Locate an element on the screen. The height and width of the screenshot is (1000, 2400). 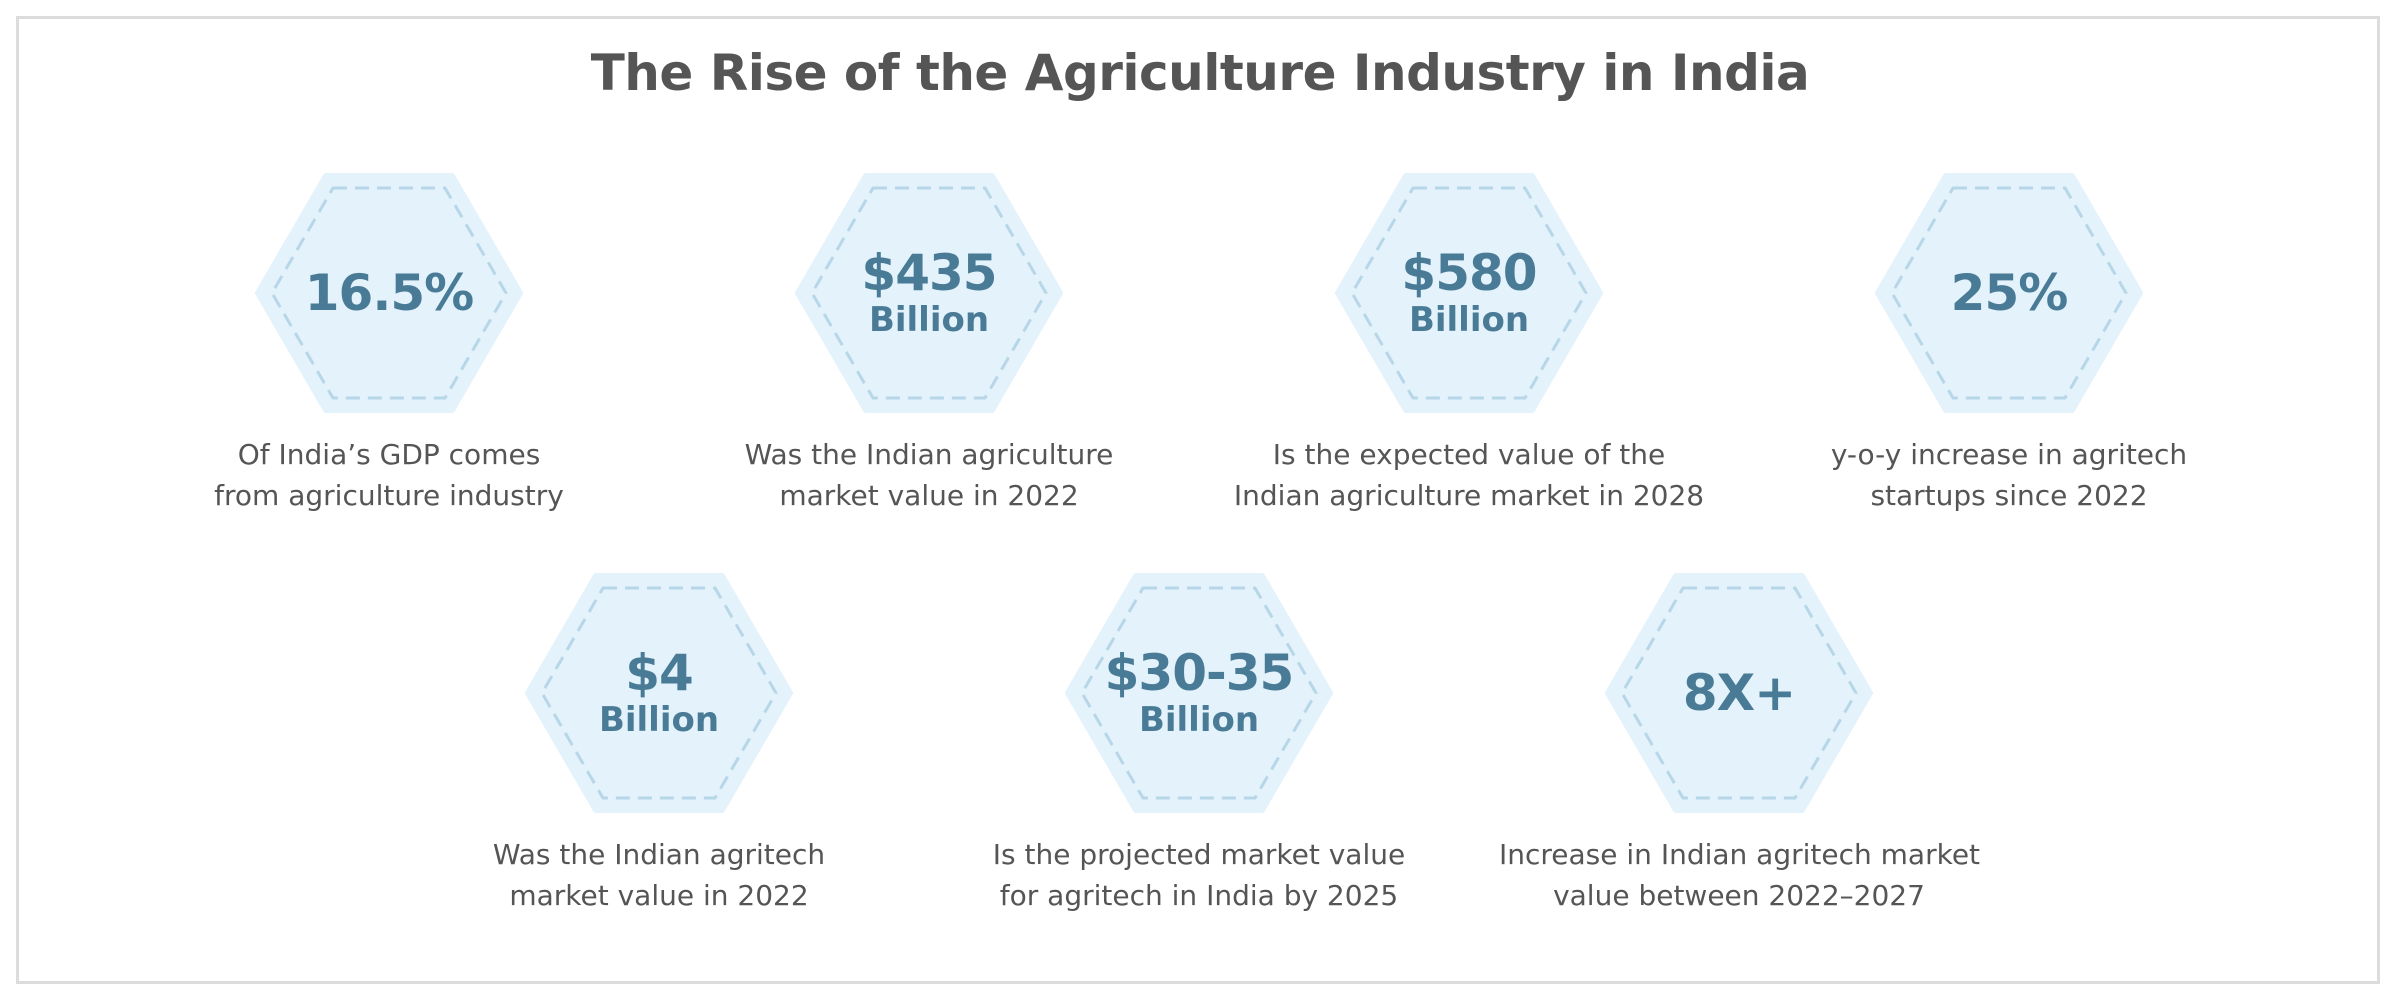
hexagon-badge: $580 Billion is located at coordinates (1469, 293).